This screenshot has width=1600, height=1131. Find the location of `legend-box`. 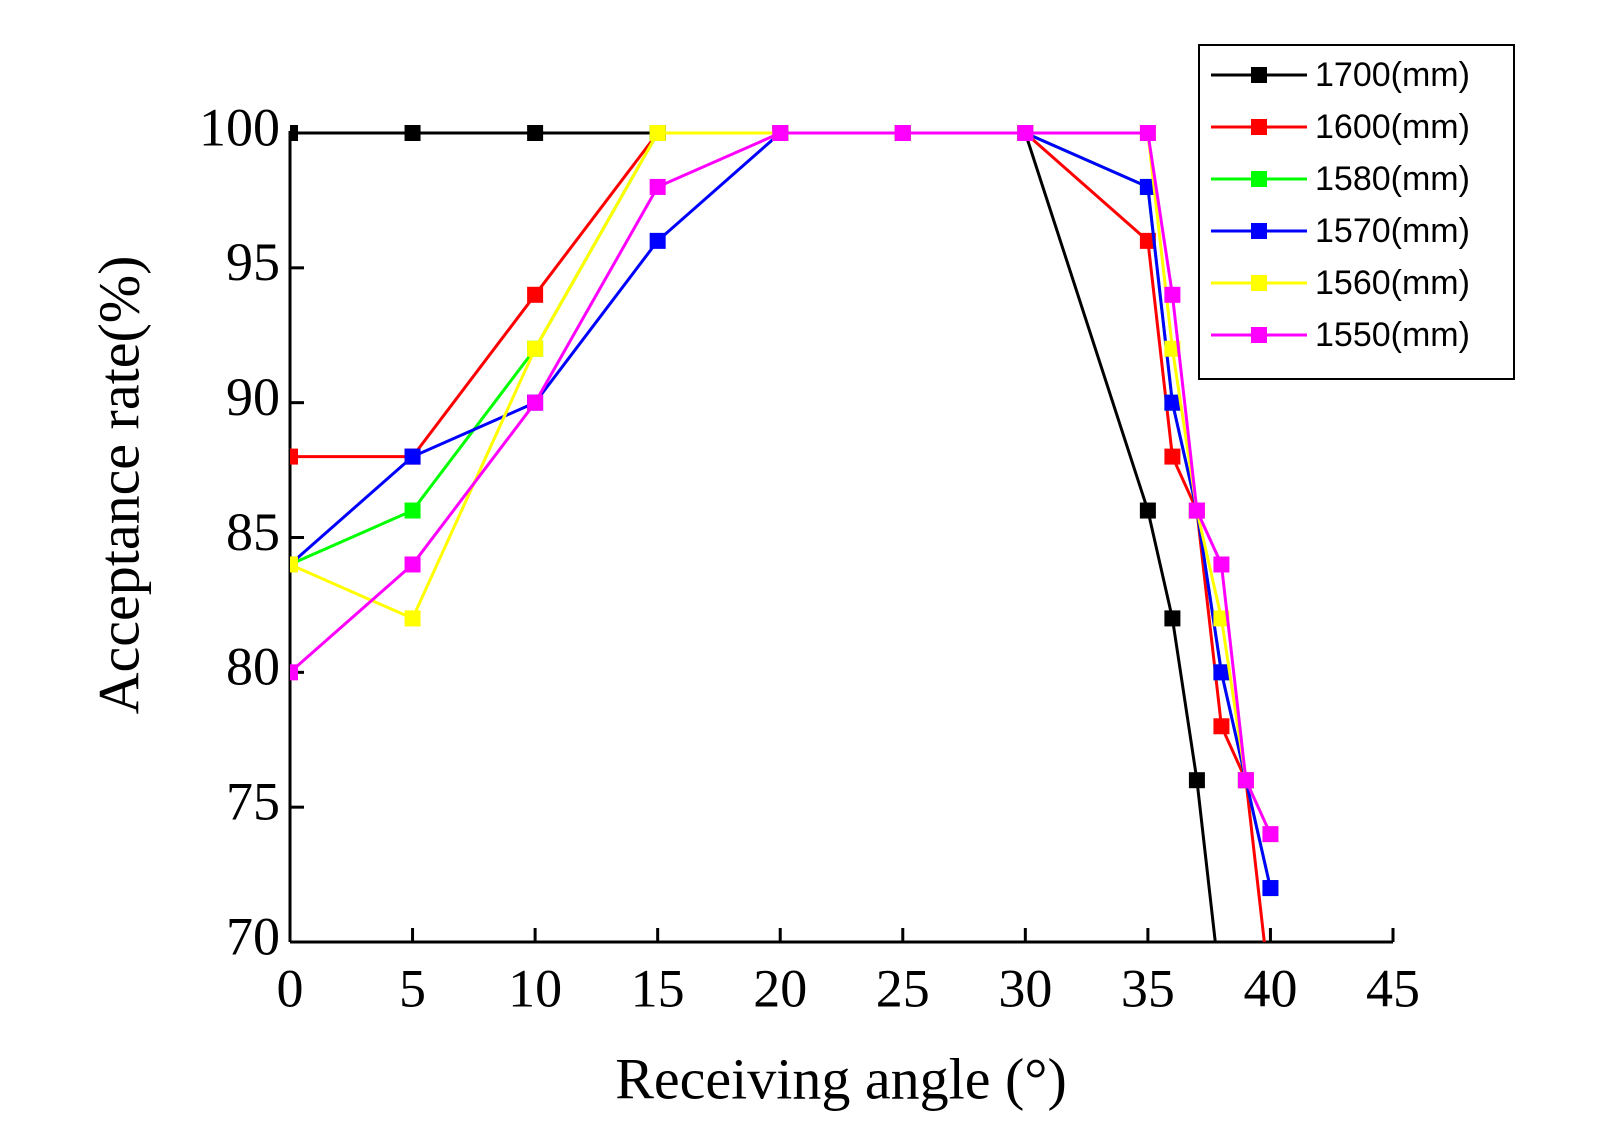

legend-box is located at coordinates (1356, 212).